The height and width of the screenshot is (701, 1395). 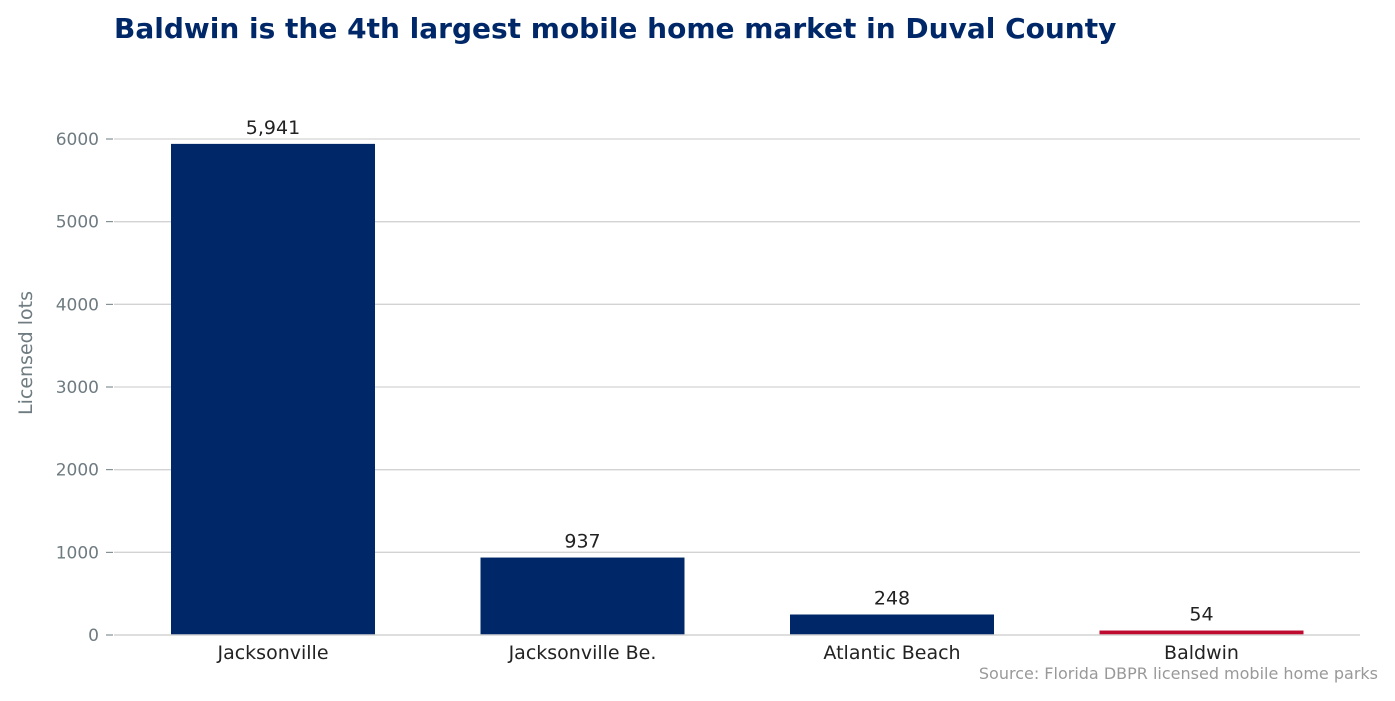 What do you see at coordinates (273, 128) in the screenshot?
I see `data-label: 5,941` at bounding box center [273, 128].